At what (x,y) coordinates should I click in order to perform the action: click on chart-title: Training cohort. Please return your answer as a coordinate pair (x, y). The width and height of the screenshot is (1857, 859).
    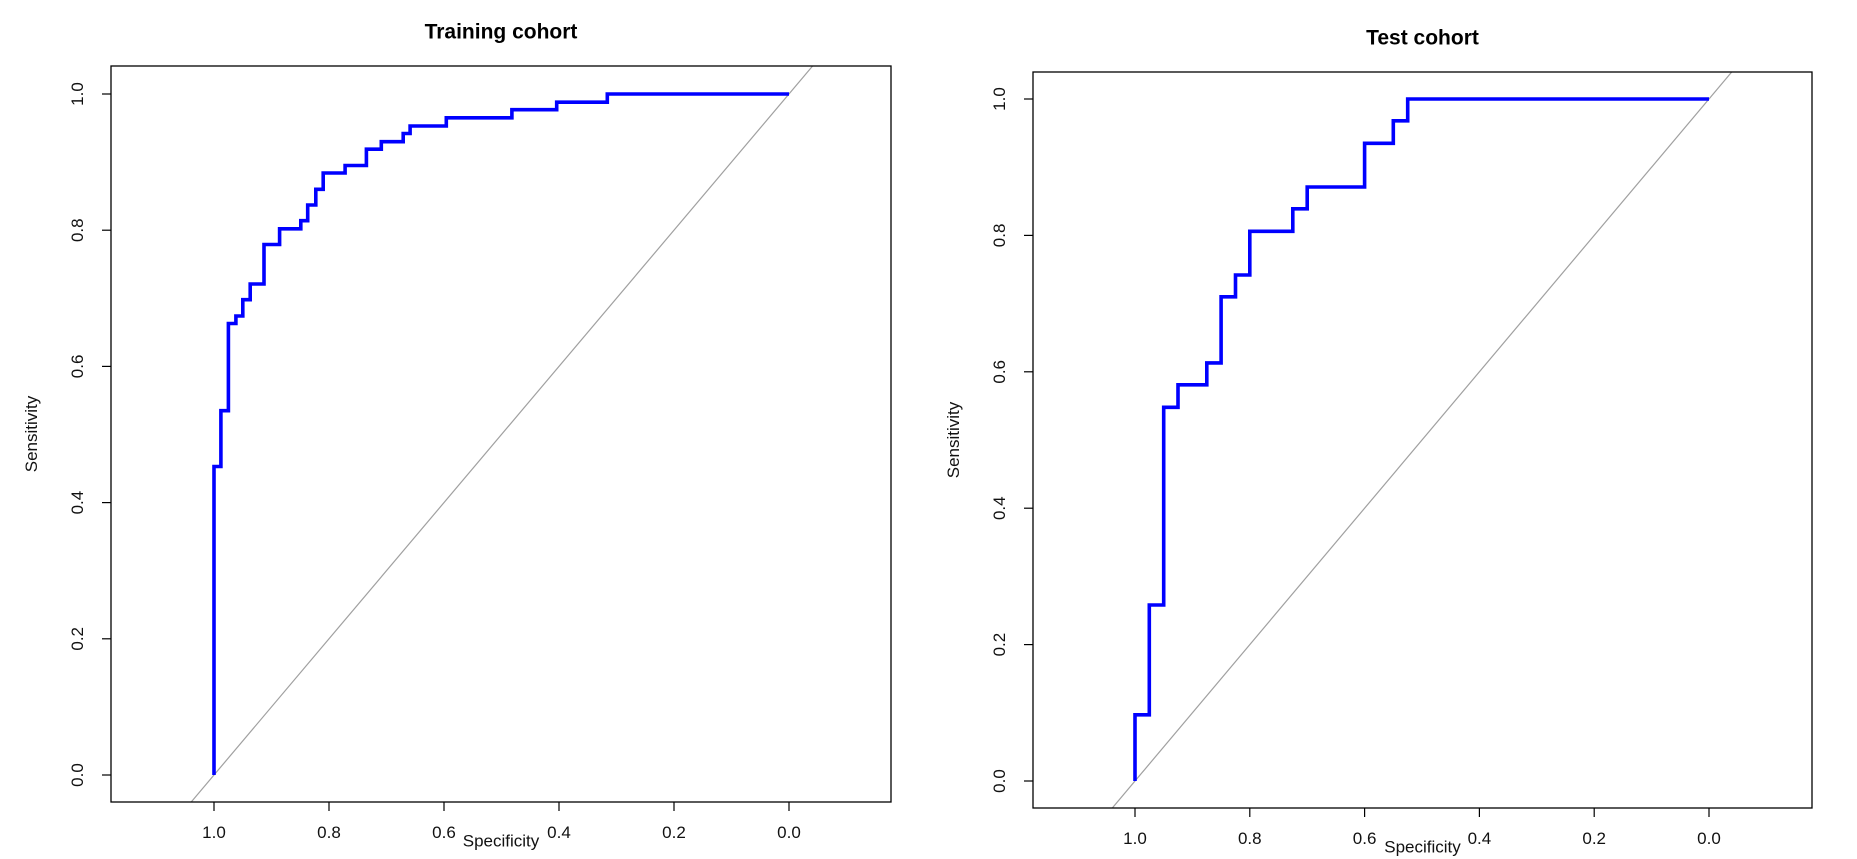
    Looking at the image, I should click on (501, 32).